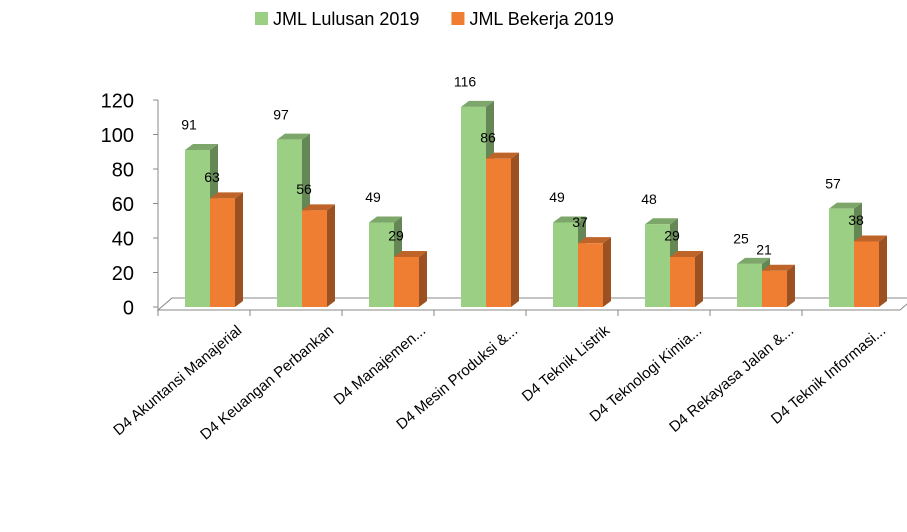  What do you see at coordinates (541, 19) in the screenshot?
I see `legend-label: JML Bekerja 2019` at bounding box center [541, 19].